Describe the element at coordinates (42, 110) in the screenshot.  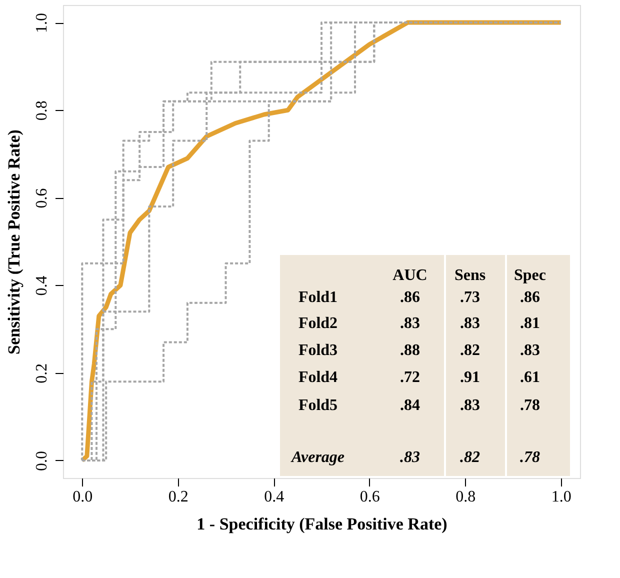
I see `y-tick-label: 0.8` at that location.